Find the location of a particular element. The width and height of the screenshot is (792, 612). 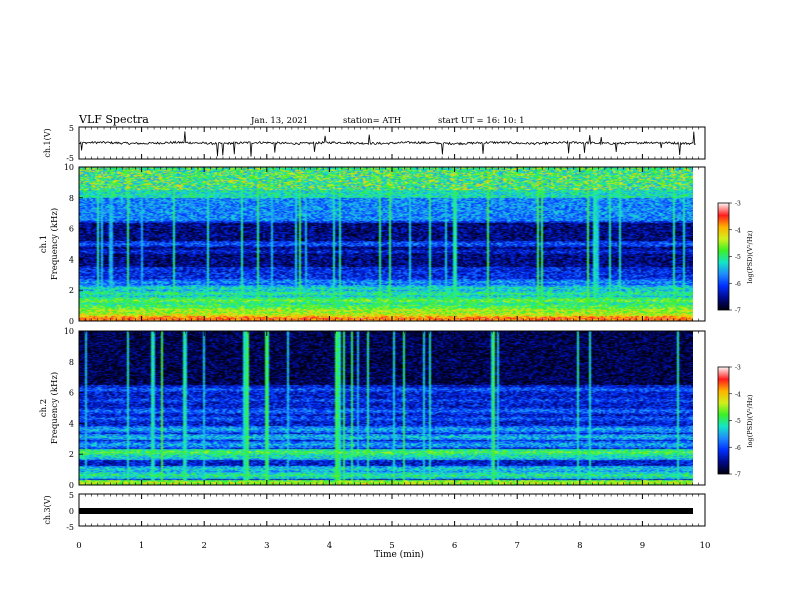

ch2-colorbar-gradient is located at coordinates (723, 420).